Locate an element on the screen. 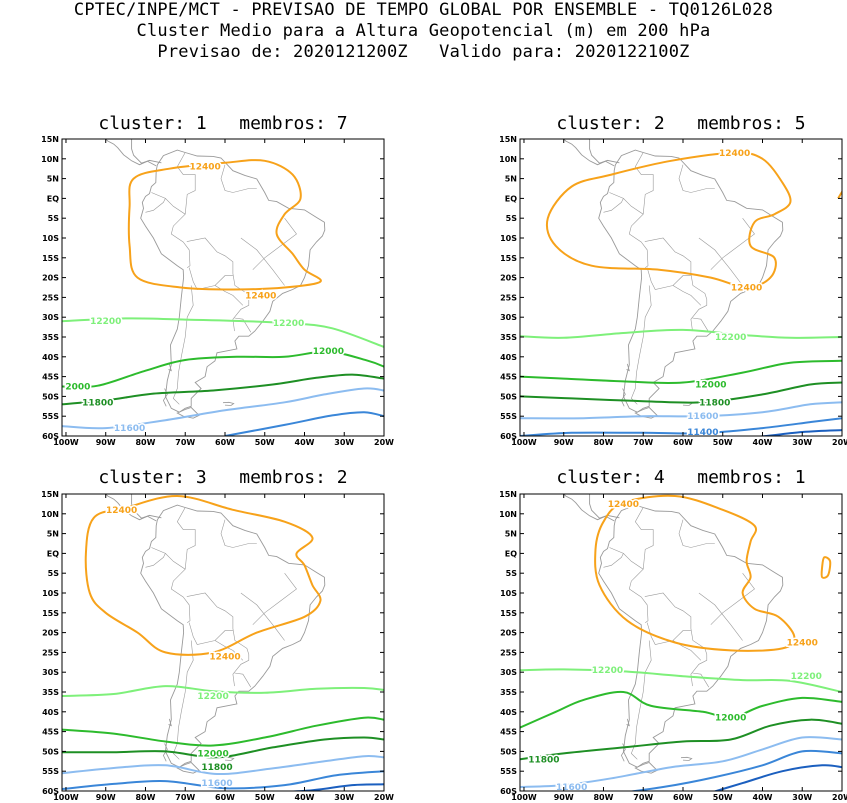 This screenshot has height=803, width=847. lat-tick-label: 15S is located at coordinates (50, 613).